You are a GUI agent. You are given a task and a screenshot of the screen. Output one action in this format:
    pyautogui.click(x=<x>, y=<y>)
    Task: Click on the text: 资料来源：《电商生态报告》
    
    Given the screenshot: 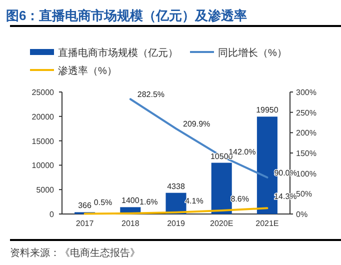 What is the action you would take?
    pyautogui.click(x=75, y=253)
    